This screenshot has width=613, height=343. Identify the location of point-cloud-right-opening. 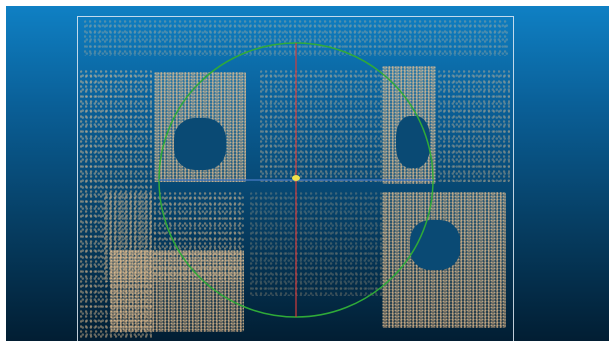
(413, 142).